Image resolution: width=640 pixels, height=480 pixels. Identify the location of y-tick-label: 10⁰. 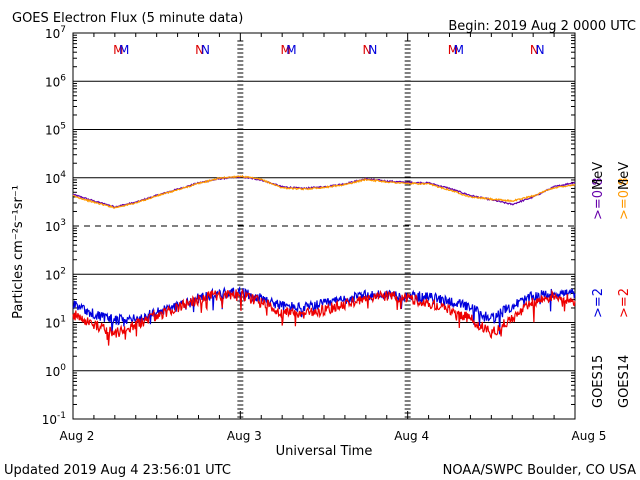
(55, 371).